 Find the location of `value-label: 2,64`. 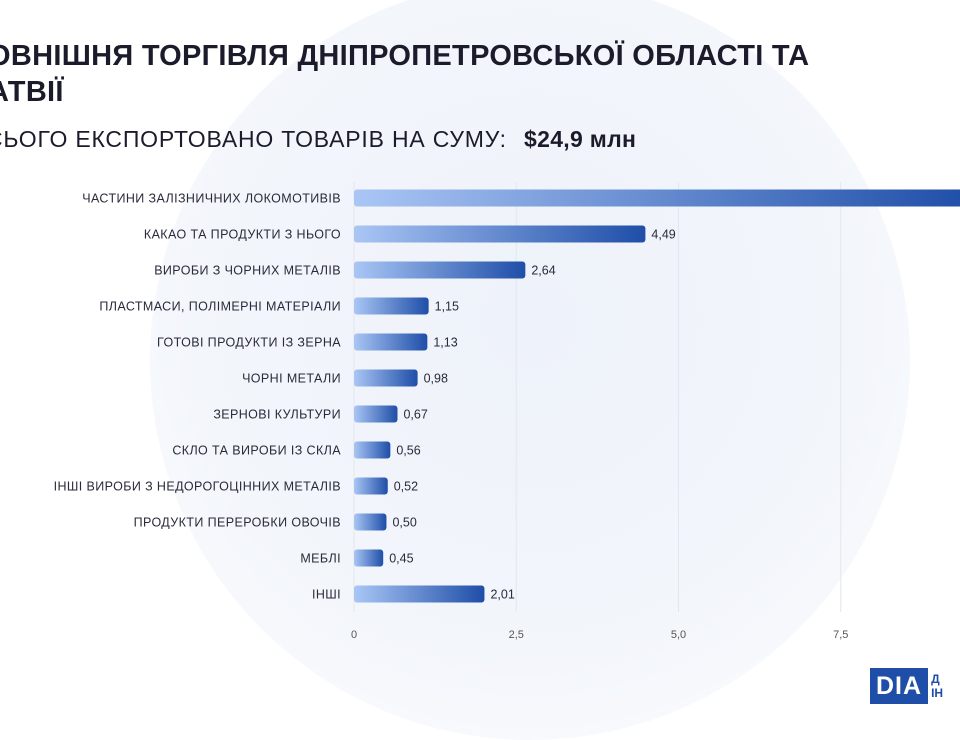

value-label: 2,64 is located at coordinates (543, 271).